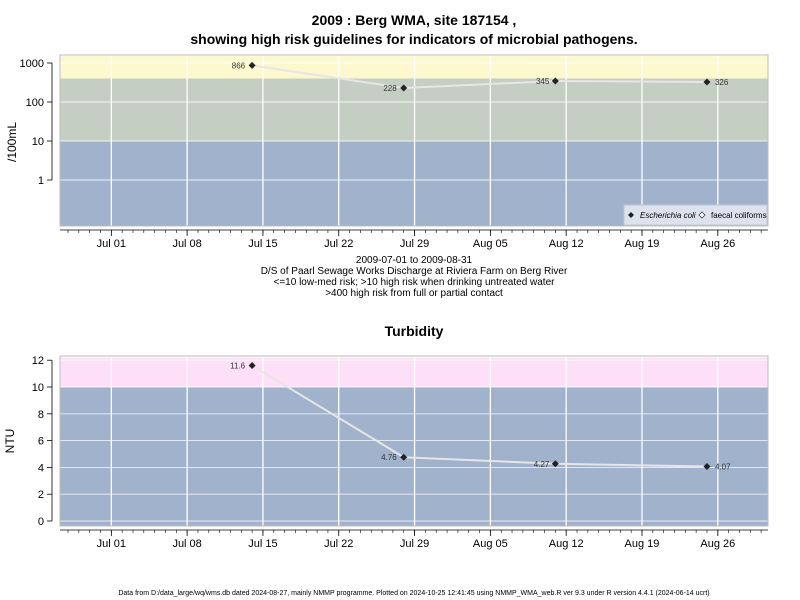  I want to click on data-label: 345, so click(543, 81).